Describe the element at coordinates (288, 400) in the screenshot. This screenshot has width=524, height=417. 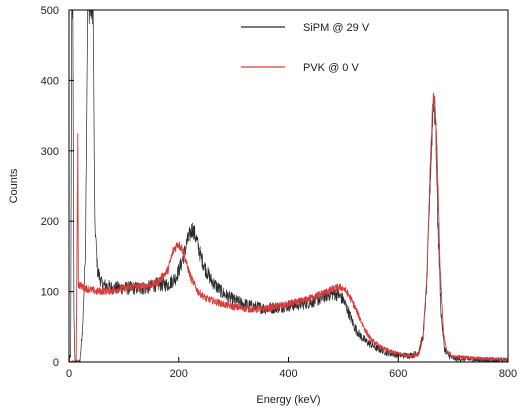
I see `x-axis-label: Energy (keV)` at that location.